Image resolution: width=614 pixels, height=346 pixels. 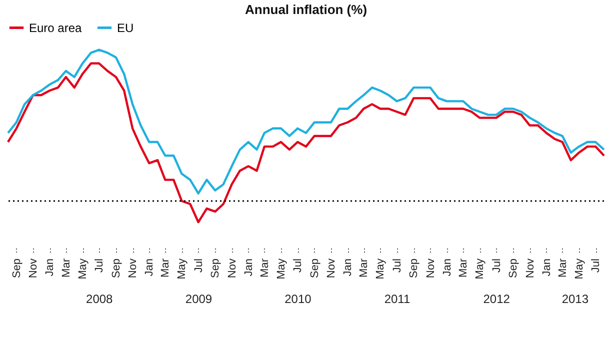 I want to click on legend-label: Euro area, so click(x=55, y=27).